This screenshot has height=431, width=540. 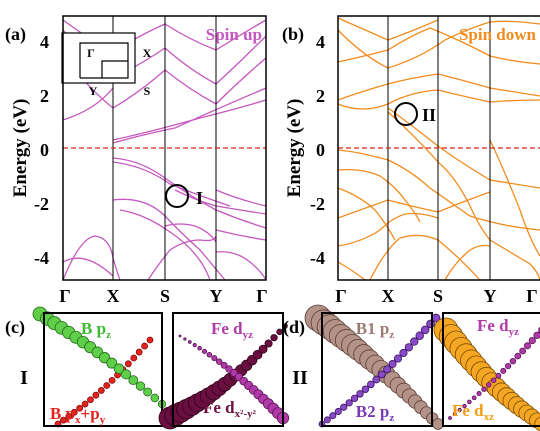 I want to click on x-tick: S, so click(x=438, y=296).